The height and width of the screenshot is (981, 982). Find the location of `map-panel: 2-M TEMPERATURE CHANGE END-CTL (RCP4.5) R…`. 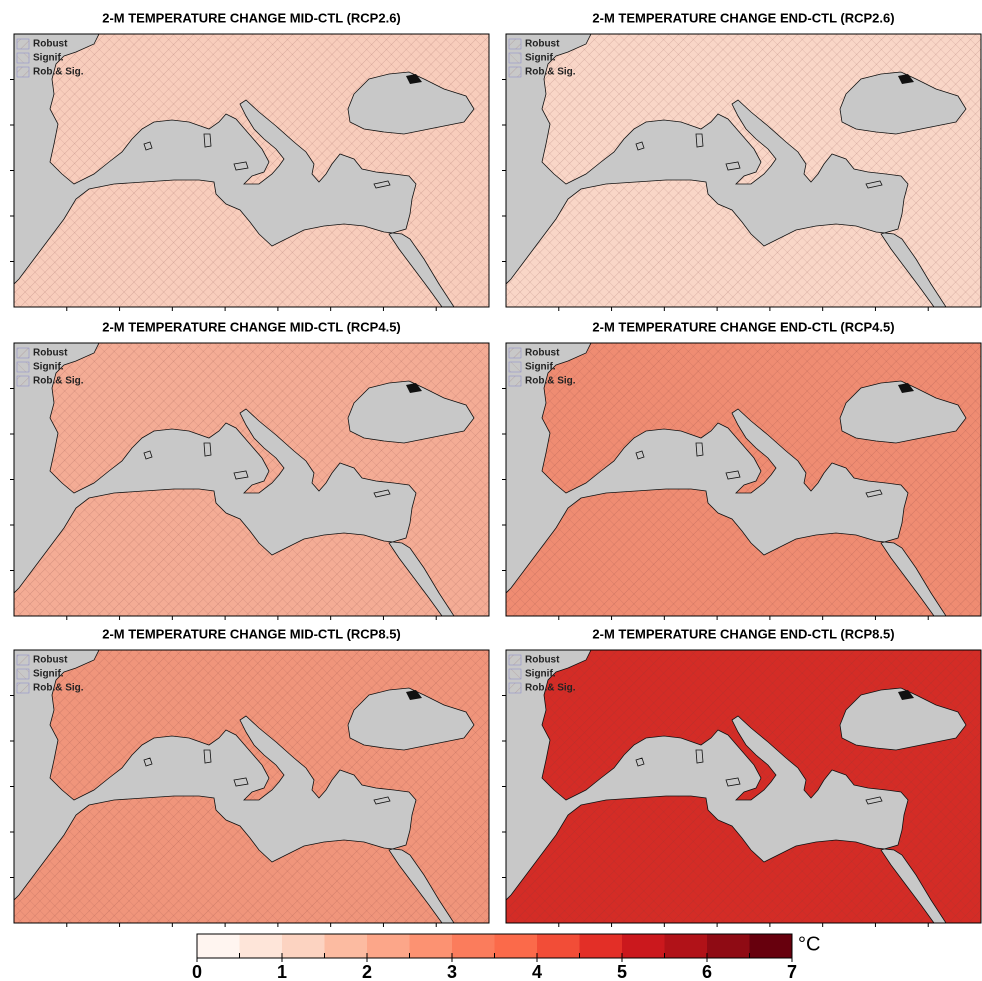

map-panel: 2-M TEMPERATURE CHANGE END-CTL (RCP4.5) R… is located at coordinates (742, 469).